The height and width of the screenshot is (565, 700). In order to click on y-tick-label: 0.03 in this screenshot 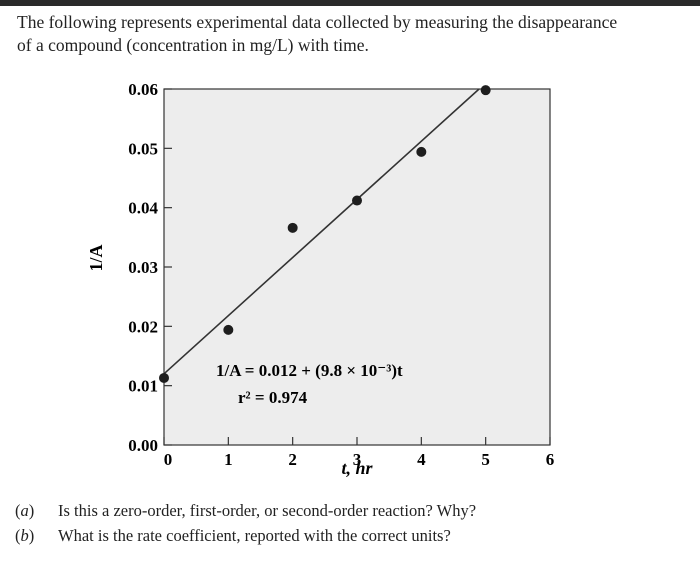, I will do `click(143, 267)`.